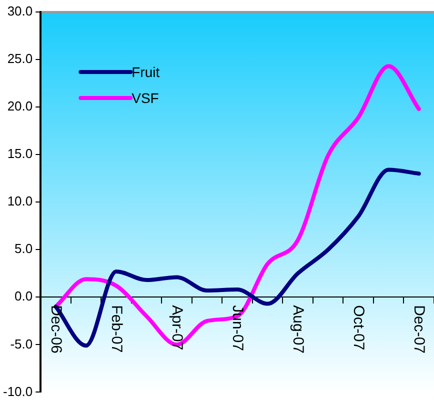 This screenshot has height=403, width=434. Describe the element at coordinates (20, 11) in the screenshot. I see `y-tick-label: 30.0` at that location.